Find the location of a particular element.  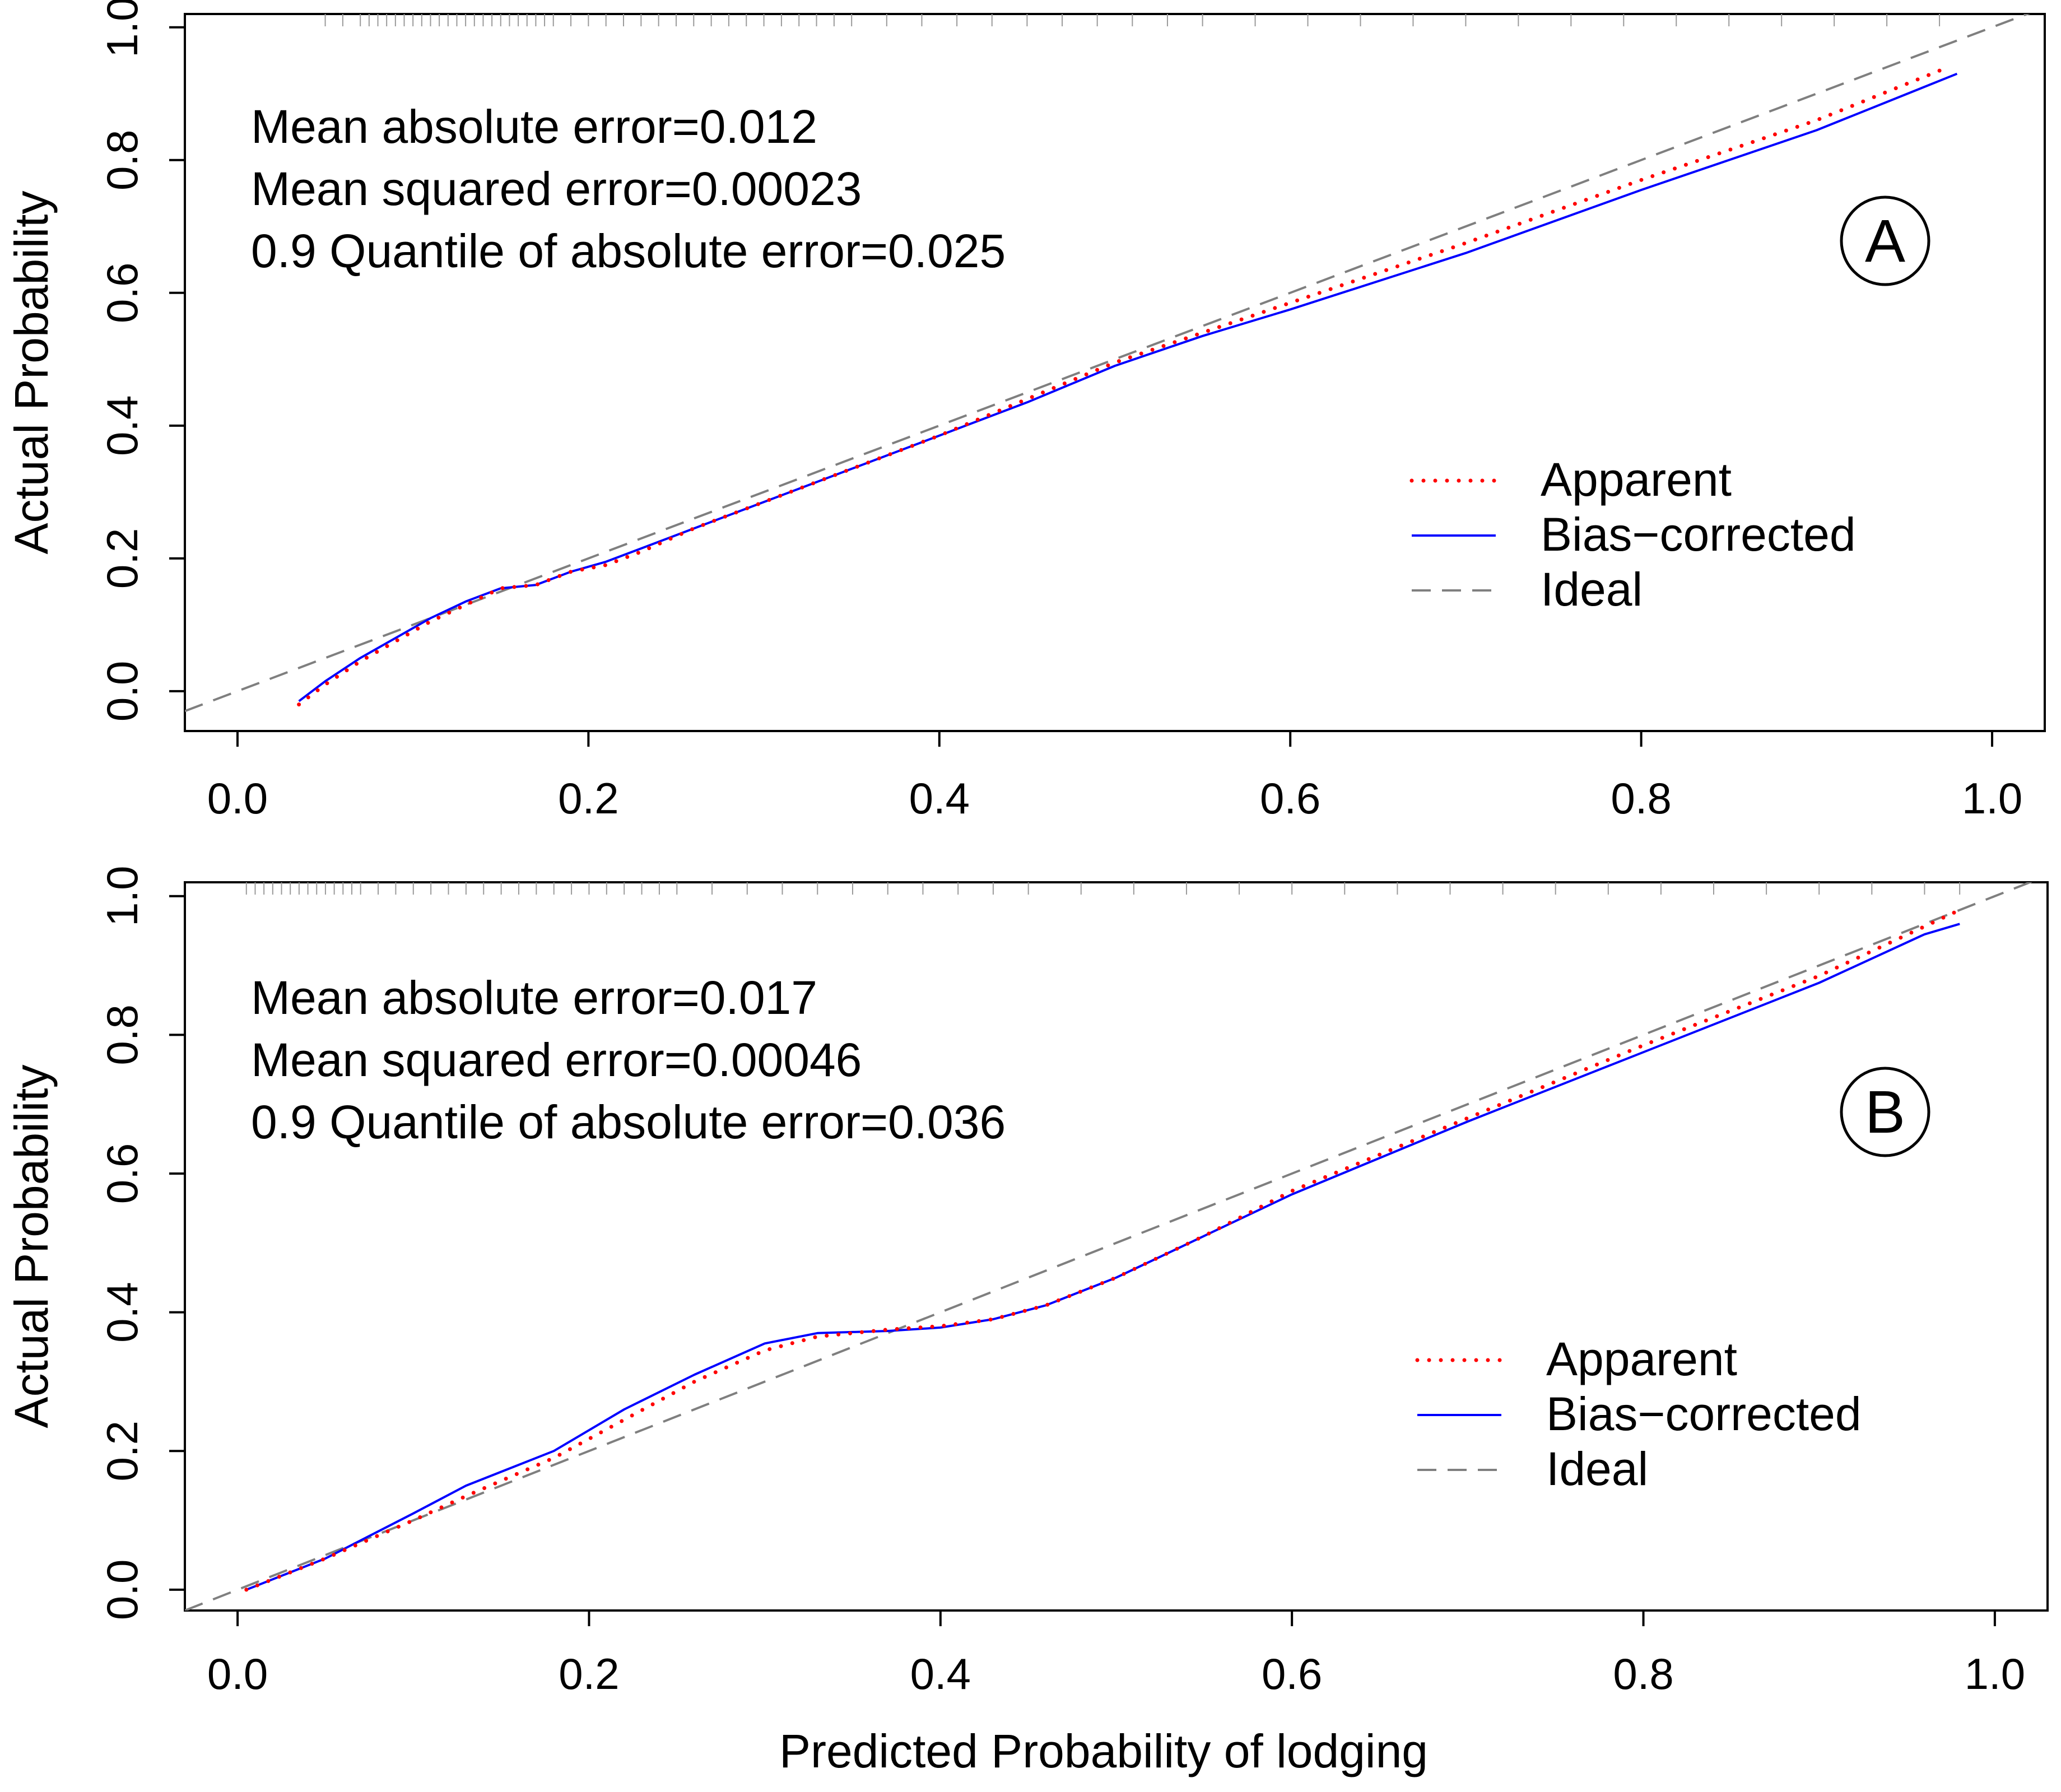

panel-label: B is located at coordinates (1885, 1112).